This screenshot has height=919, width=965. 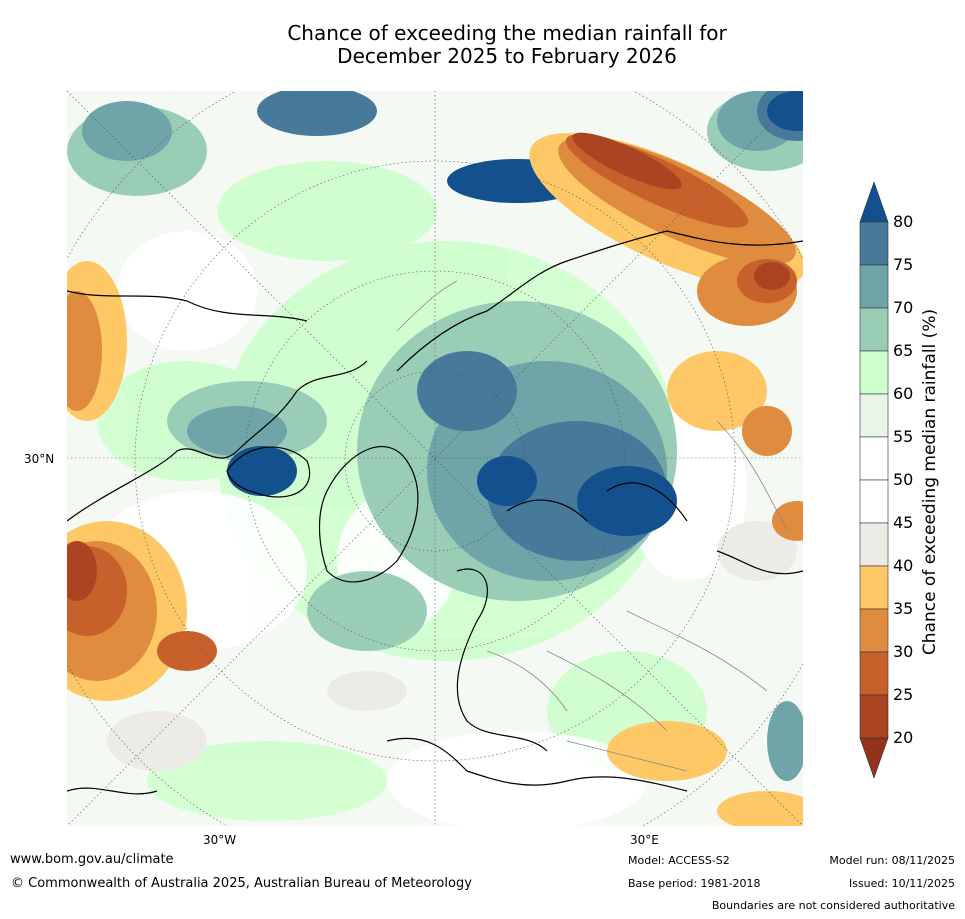 I want to click on colorbar-tick-label: 70, so click(x=903, y=307).